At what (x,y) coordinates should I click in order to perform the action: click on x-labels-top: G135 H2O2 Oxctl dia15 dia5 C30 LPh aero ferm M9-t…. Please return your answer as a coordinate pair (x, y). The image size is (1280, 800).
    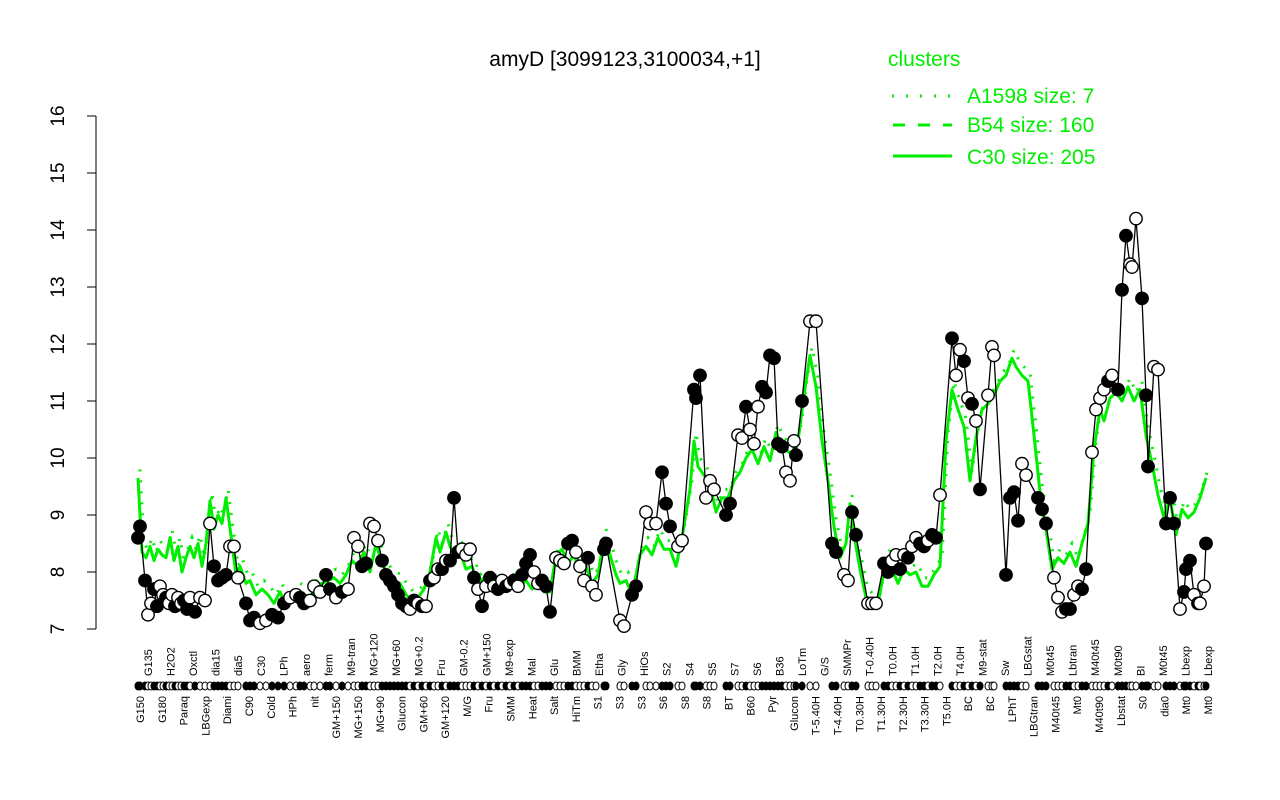
    Looking at the image, I should click on (679, 655).